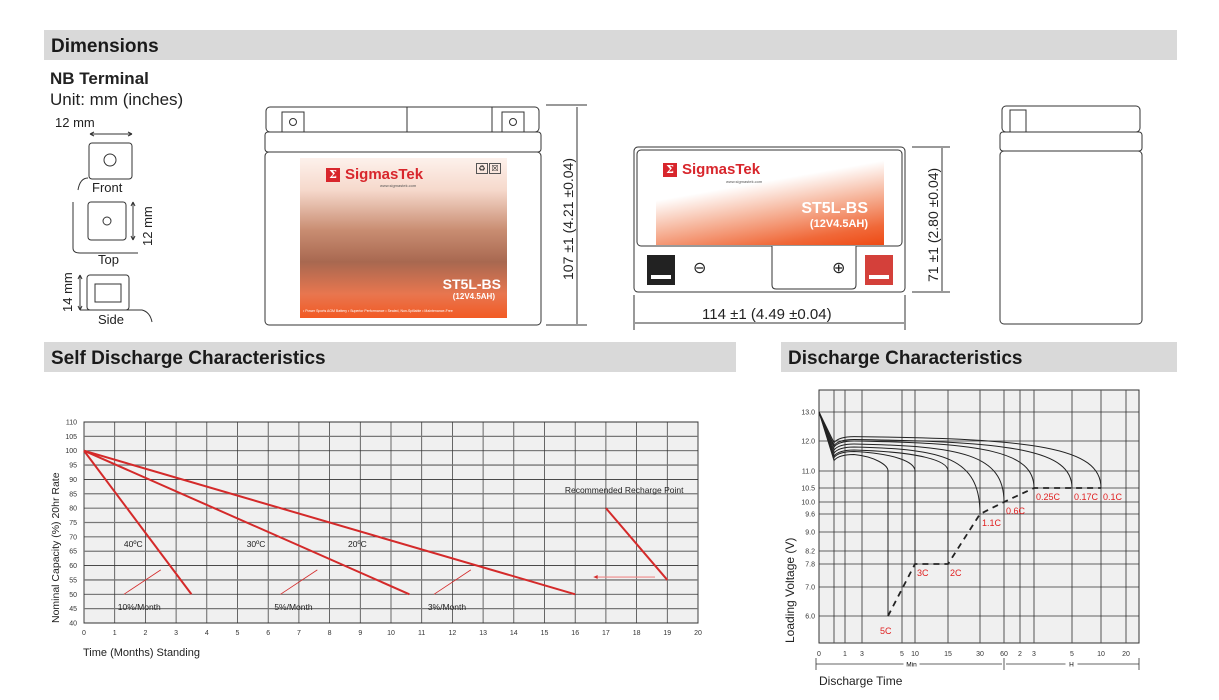  What do you see at coordinates (483, 633) in the screenshot?
I see `x-tick-label: 13` at bounding box center [483, 633].